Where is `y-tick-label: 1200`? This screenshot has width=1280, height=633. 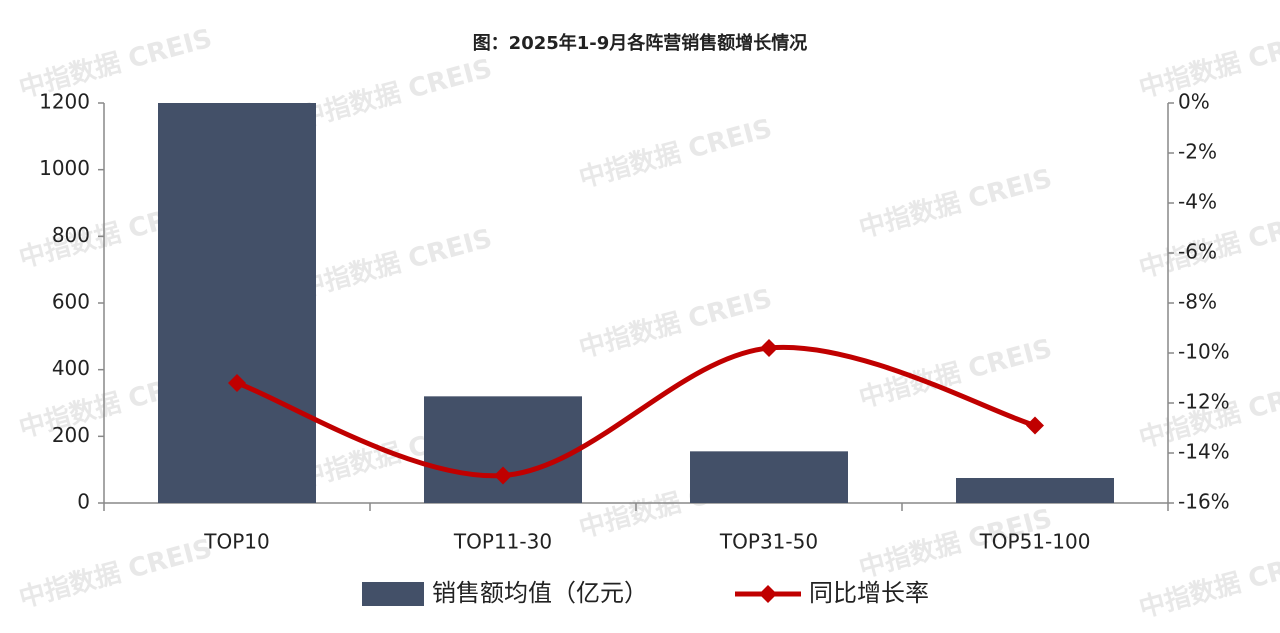 y-tick-label: 1200 is located at coordinates (64, 102).